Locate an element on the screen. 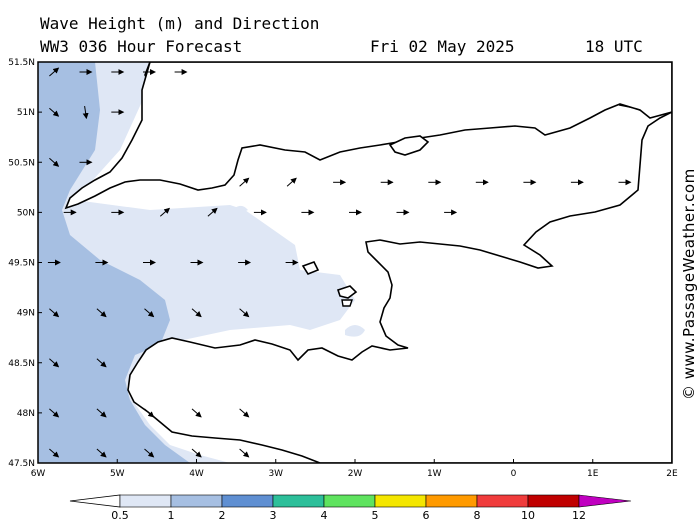  lat-tick-label: 48.5N is located at coordinates (21, 364).